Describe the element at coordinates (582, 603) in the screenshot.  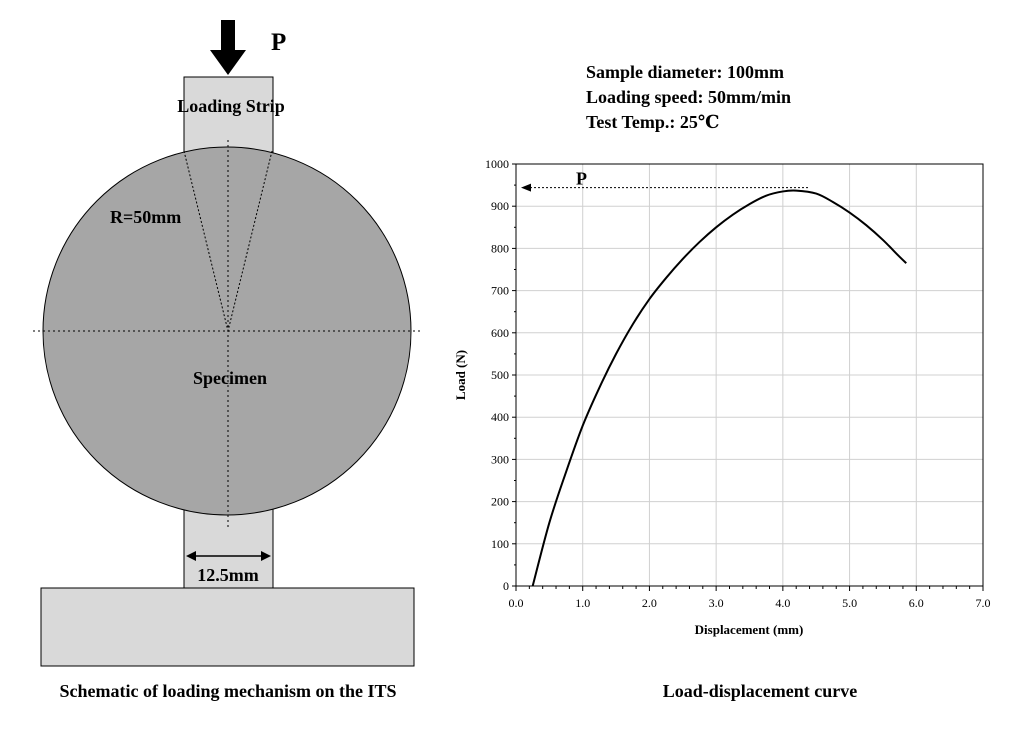
I see `x-tick-label: 1.0` at that location.